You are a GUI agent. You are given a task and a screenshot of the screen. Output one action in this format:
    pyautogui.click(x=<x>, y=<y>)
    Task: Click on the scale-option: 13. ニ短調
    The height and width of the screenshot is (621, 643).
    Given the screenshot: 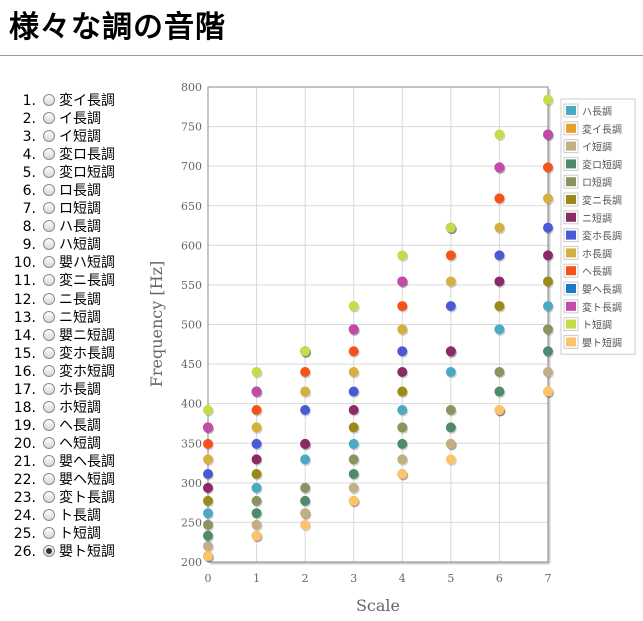 What is the action you would take?
    pyautogui.click(x=80, y=318)
    